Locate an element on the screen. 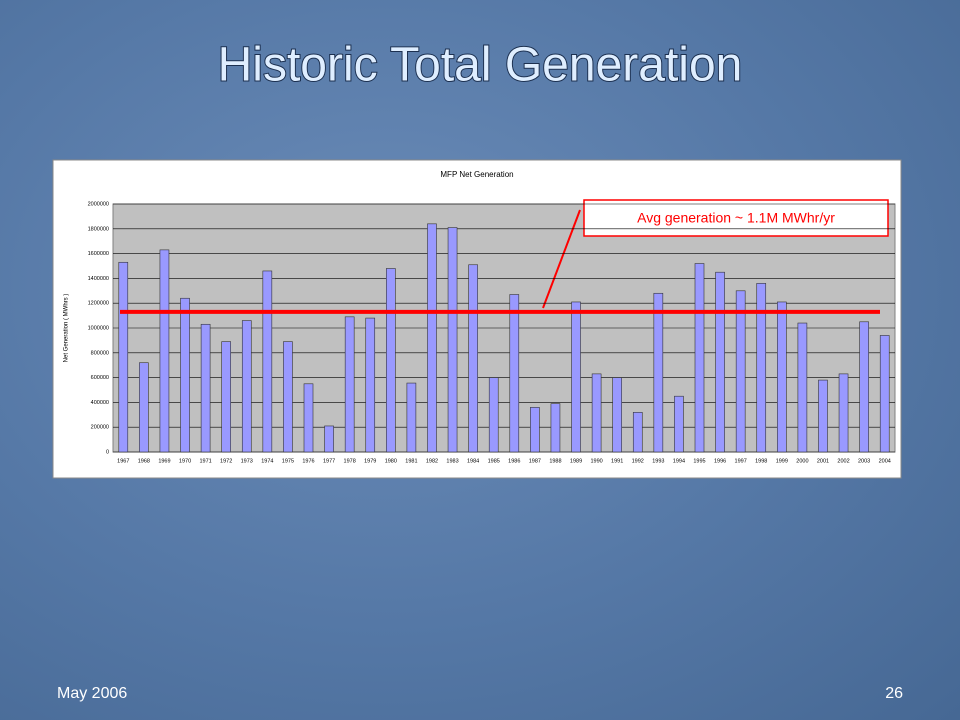 The image size is (960, 720). slide-title: Historic Total Generation is located at coordinates (480, 65).